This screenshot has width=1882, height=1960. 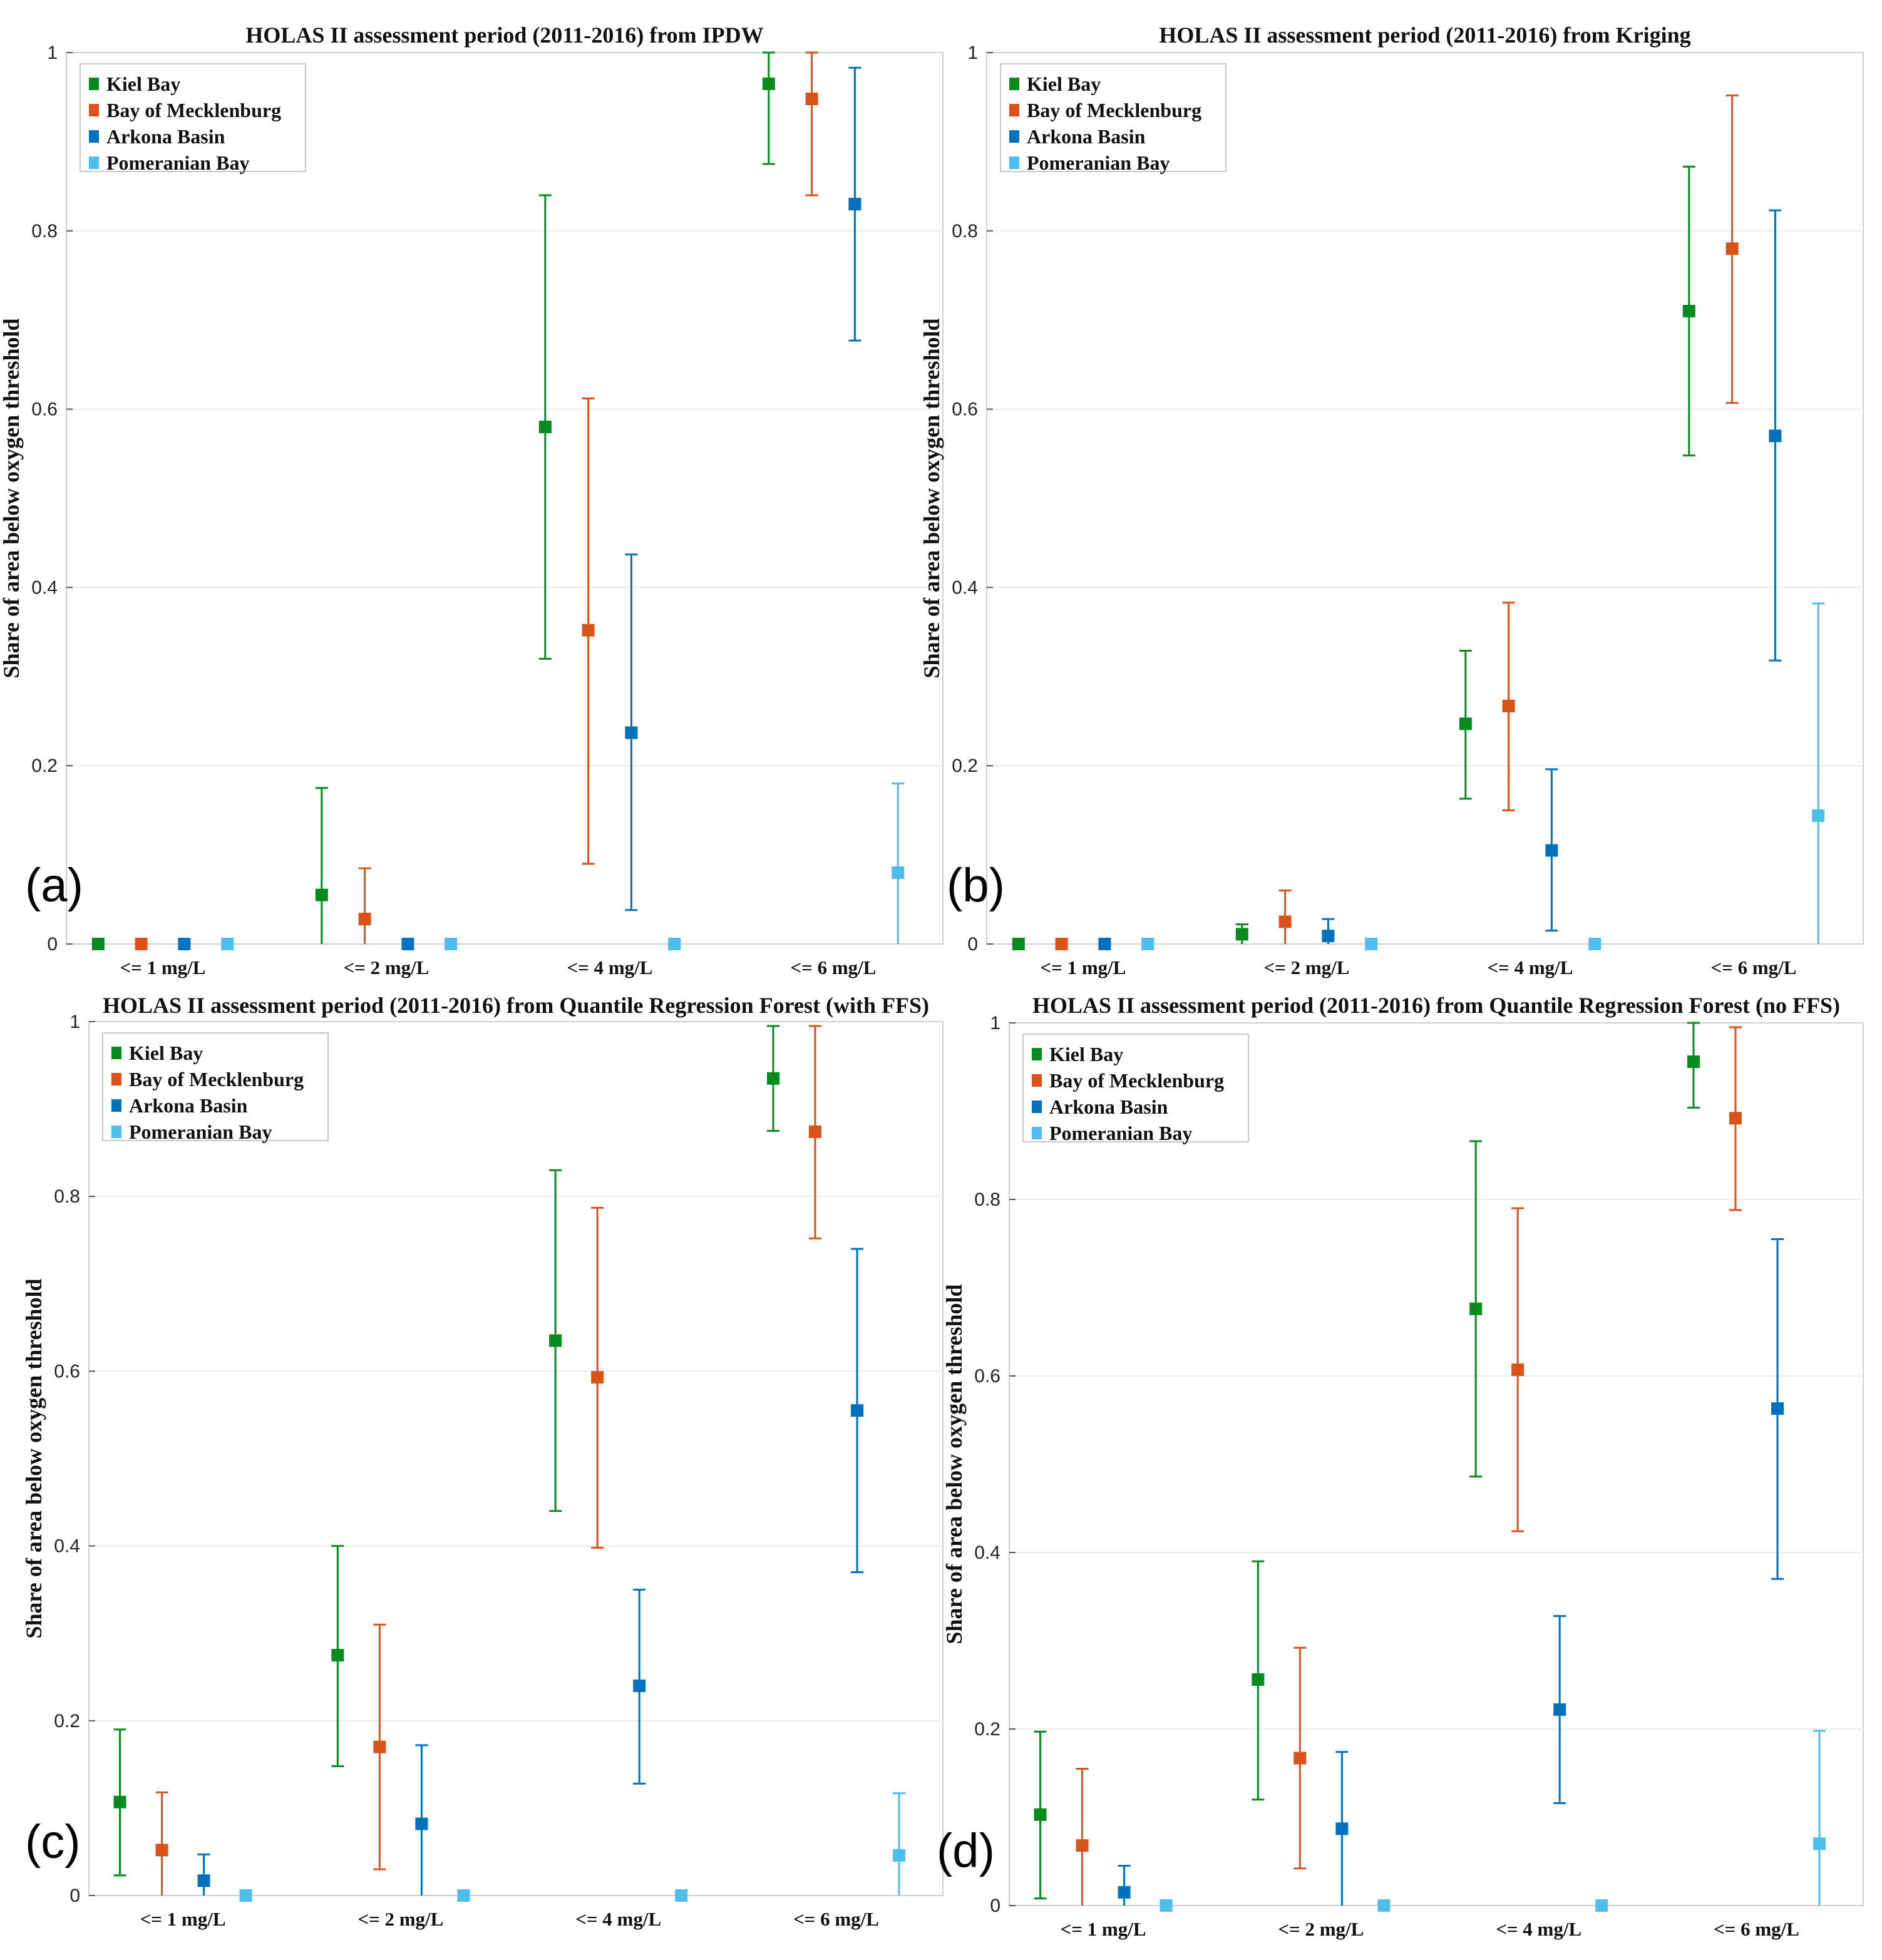 I want to click on panel-label: (c), so click(x=53, y=1842).